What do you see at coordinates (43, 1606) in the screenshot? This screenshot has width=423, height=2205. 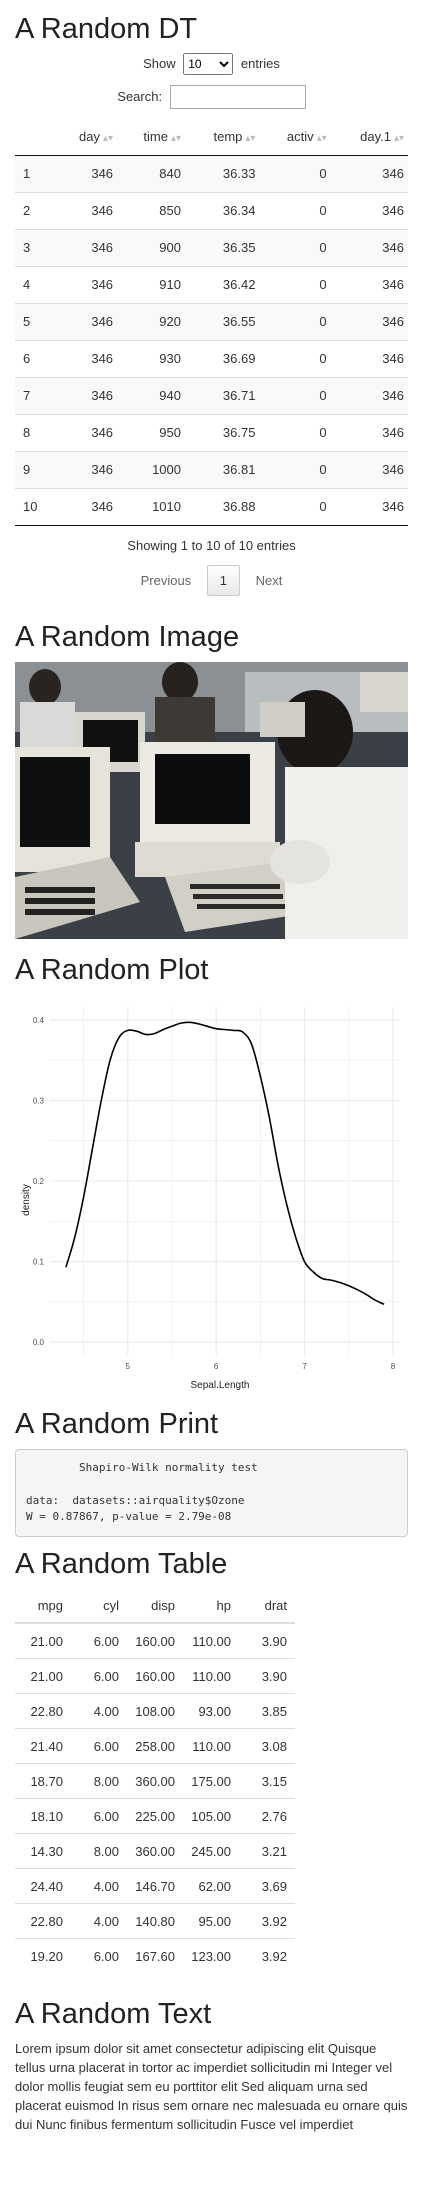 I see `column-header: mpg` at bounding box center [43, 1606].